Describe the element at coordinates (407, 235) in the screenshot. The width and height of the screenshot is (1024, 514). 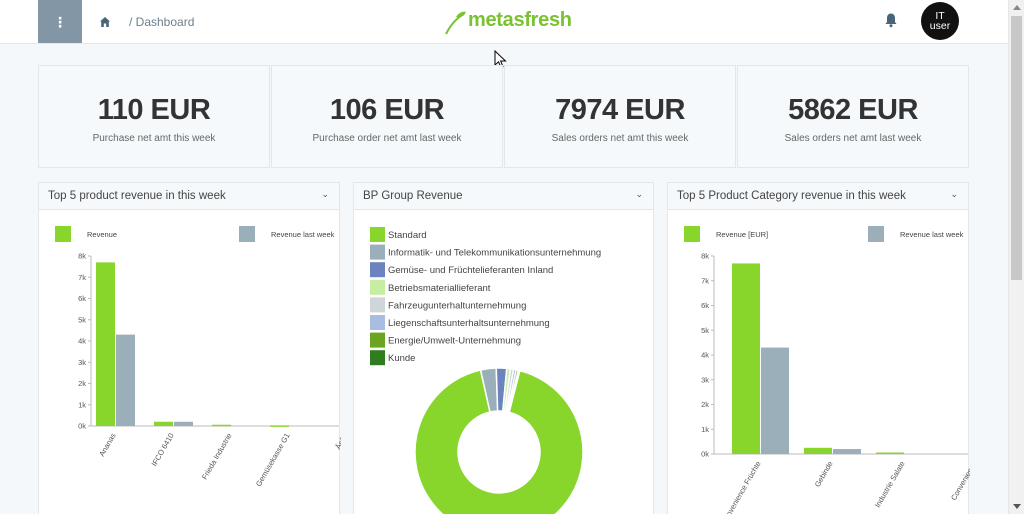
I see `legend-label: Standard` at that location.